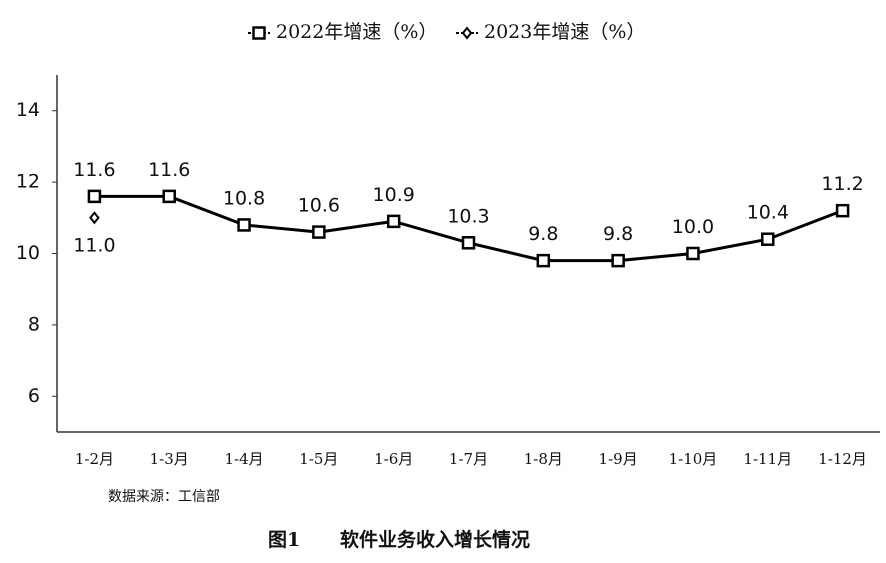  Describe the element at coordinates (28, 110) in the screenshot. I see `y-tick-label: 14` at that location.